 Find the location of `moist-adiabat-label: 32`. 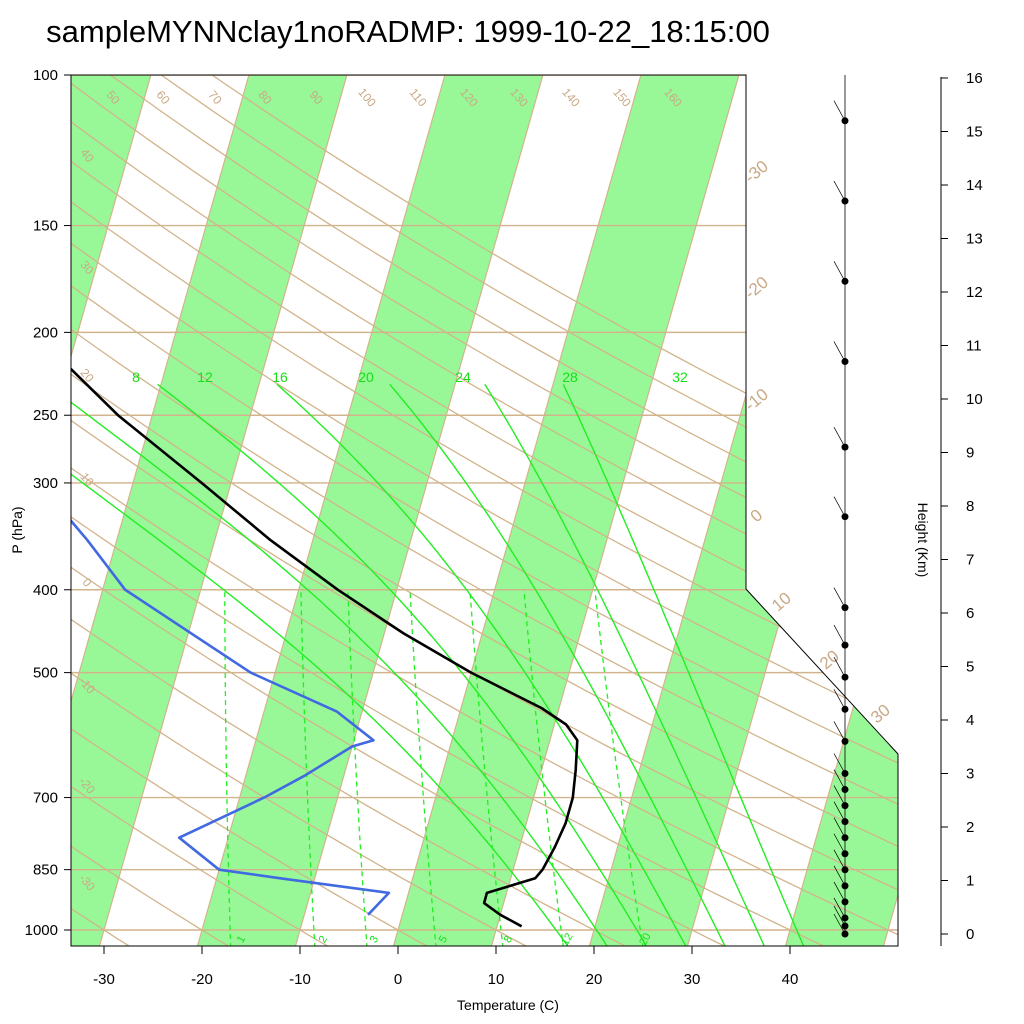

moist-adiabat-label: 32 is located at coordinates (680, 377).